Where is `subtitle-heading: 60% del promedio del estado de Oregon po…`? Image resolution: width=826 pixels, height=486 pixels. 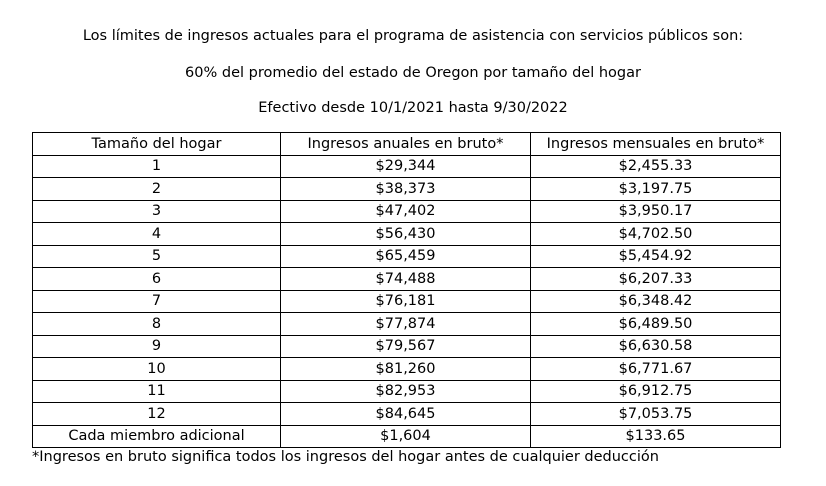
subtitle-heading: 60% del promedio del estado de Oregon po… is located at coordinates (413, 73).